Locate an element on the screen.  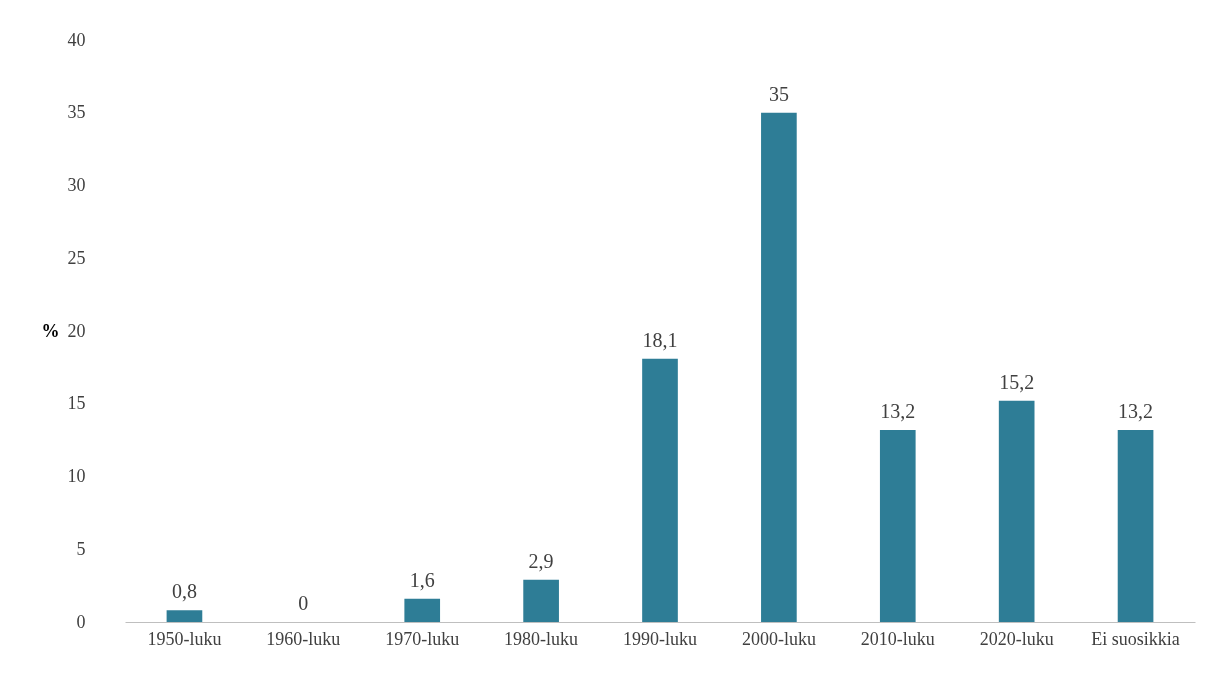
x-tick-label: 1990-luku is located at coordinates (660, 638).